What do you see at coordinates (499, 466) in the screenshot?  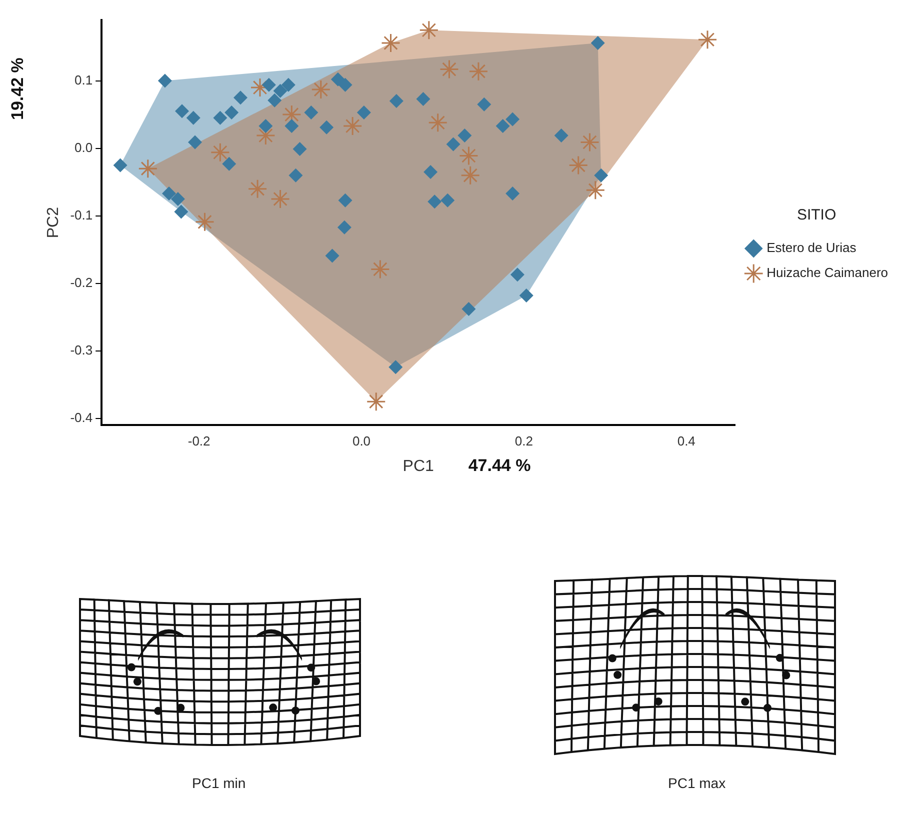 I see `text: 47.44 %` at bounding box center [499, 466].